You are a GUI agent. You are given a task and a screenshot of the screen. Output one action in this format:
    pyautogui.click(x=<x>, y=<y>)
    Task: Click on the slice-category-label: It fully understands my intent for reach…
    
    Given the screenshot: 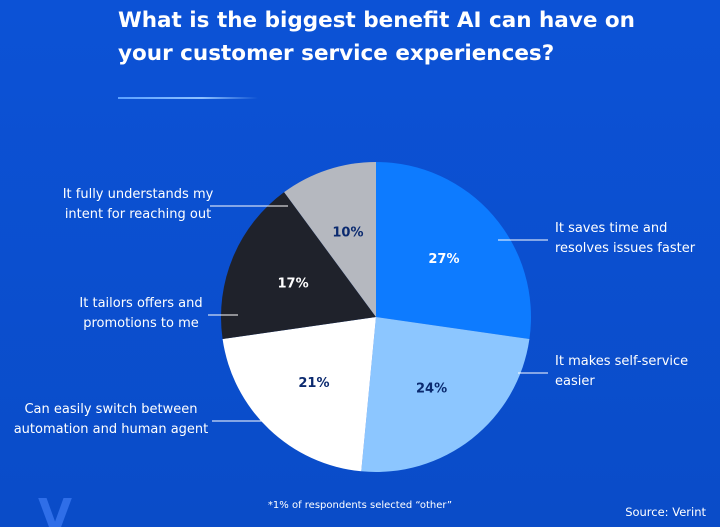 What is the action you would take?
    pyautogui.click(x=138, y=204)
    